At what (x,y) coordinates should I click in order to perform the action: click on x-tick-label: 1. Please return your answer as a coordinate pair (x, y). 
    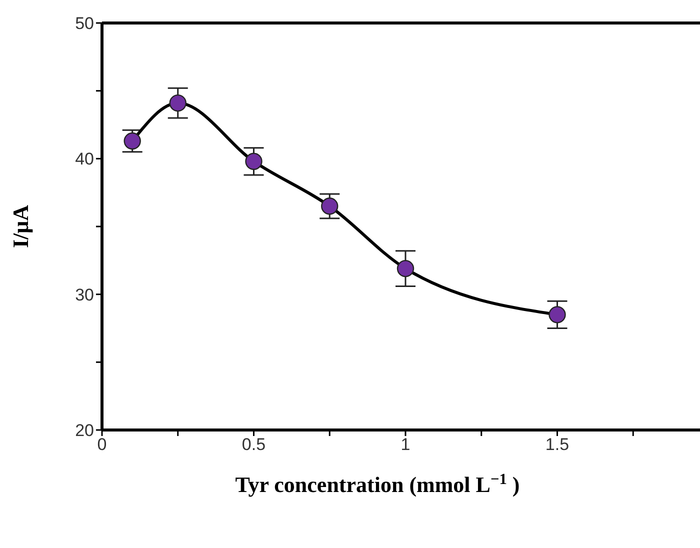
    Looking at the image, I should click on (405, 444).